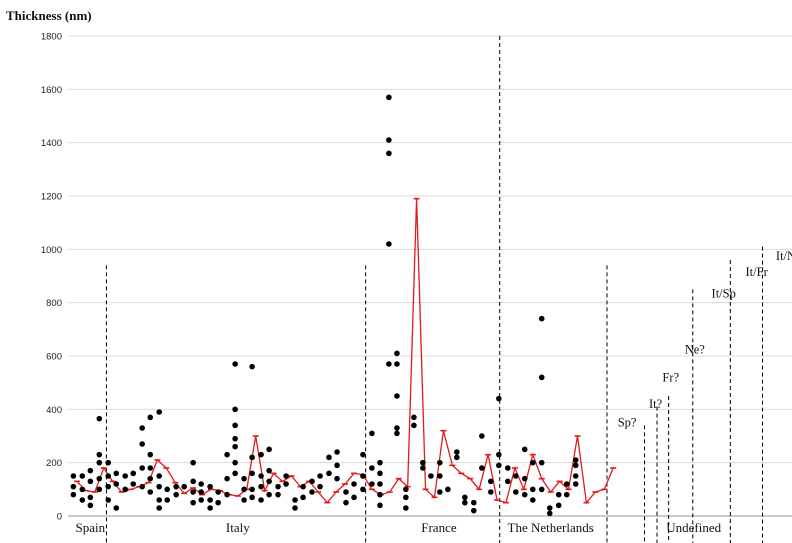  I want to click on annotation-label: Fr?, so click(670, 377).